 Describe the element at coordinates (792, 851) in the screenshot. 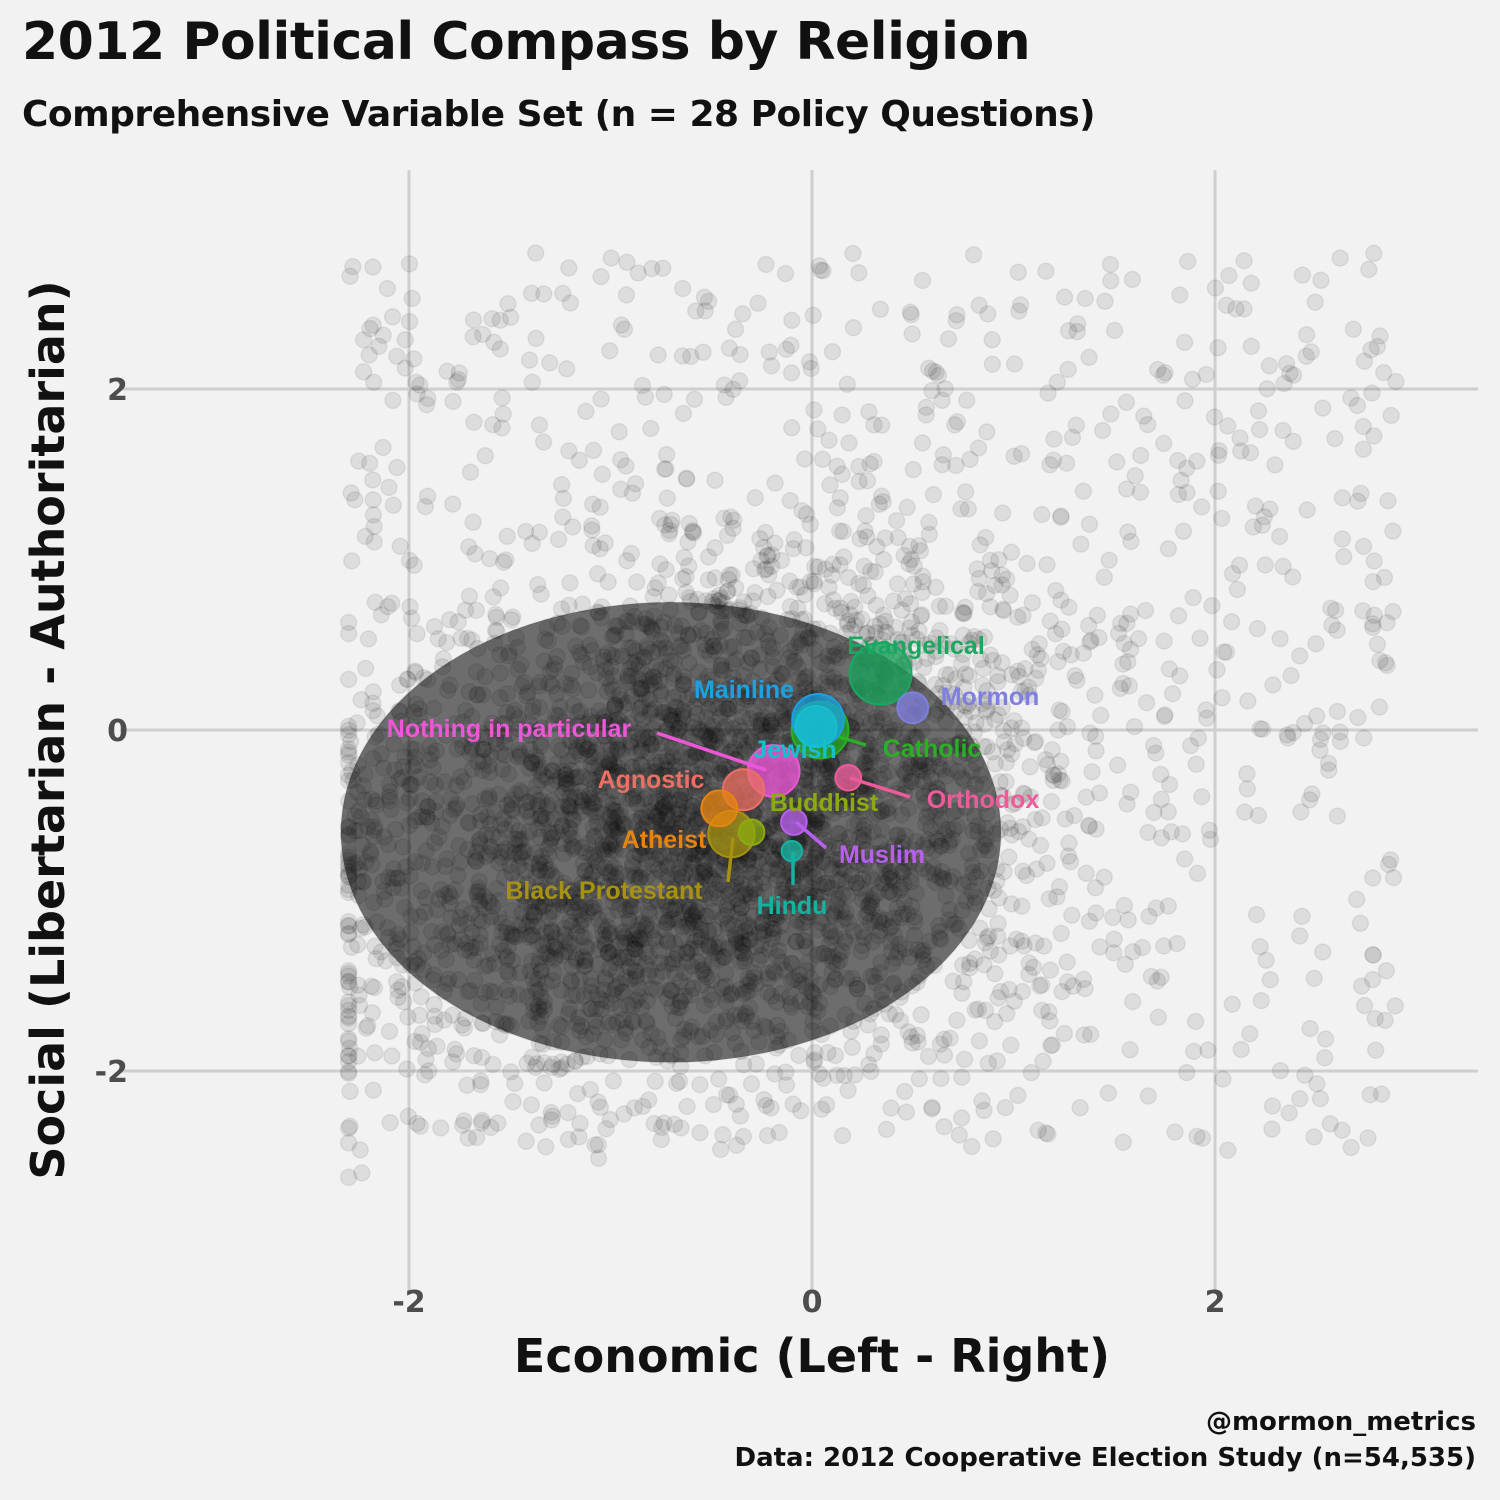

I see `marker-hindu` at that location.